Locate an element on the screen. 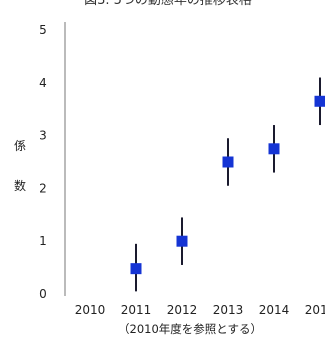 The image size is (325, 344). x-tick-label: 2015 is located at coordinates (315, 310).